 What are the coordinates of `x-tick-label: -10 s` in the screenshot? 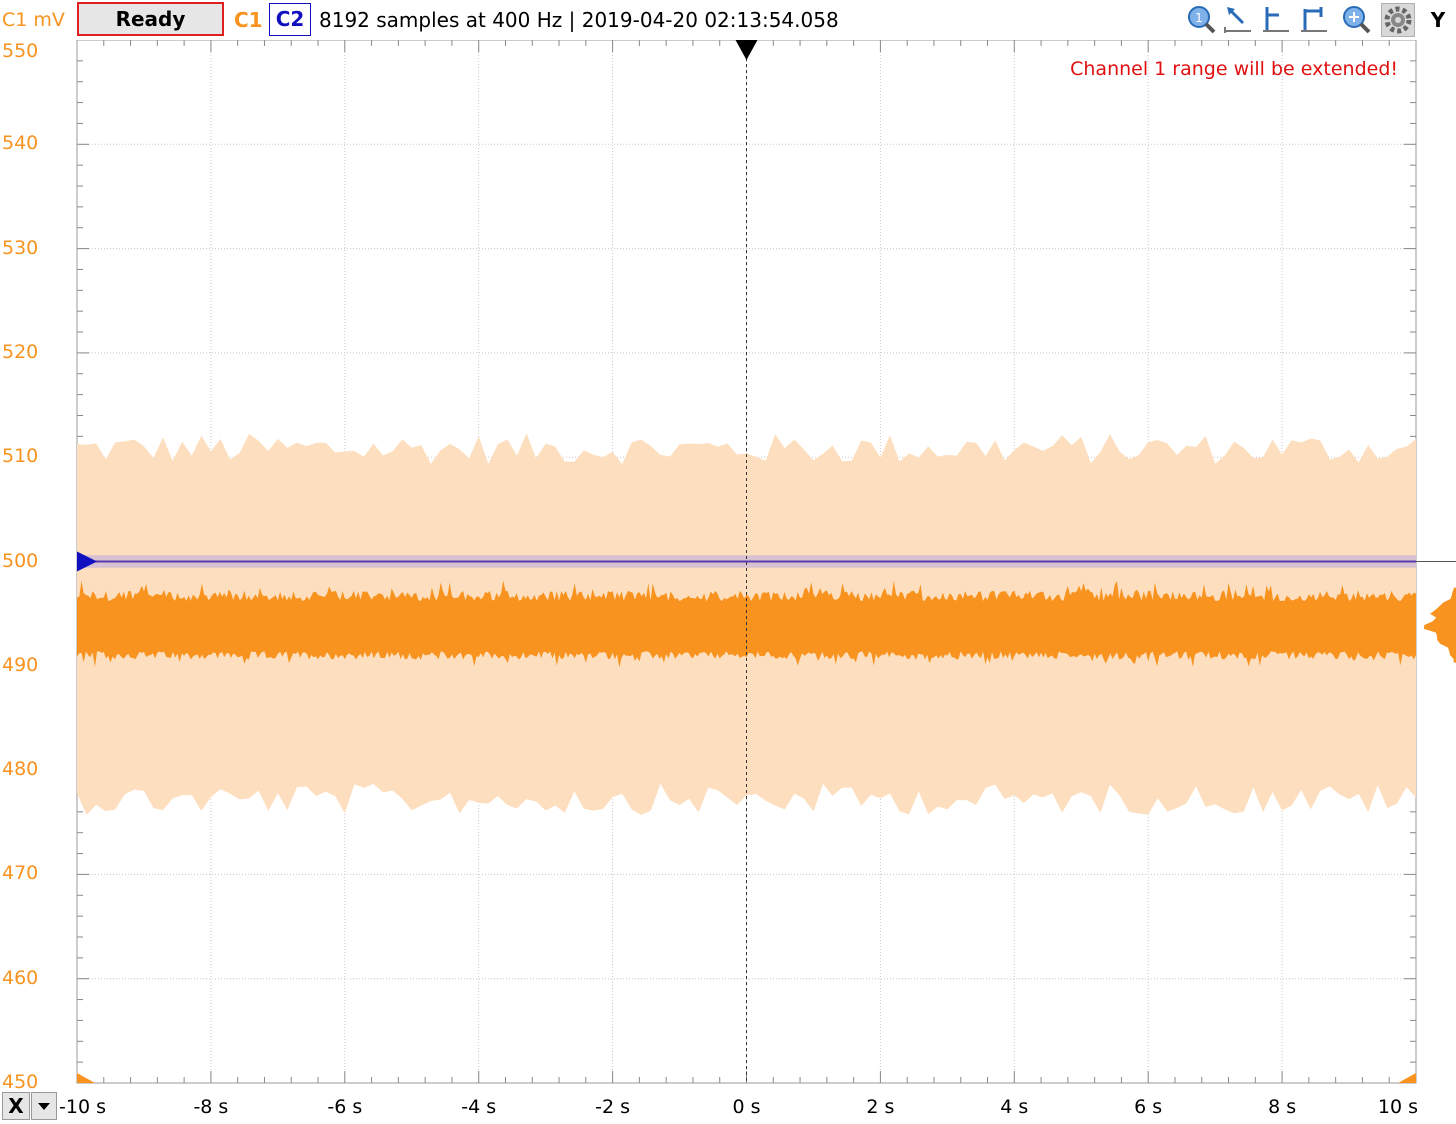 It's located at (82, 1107).